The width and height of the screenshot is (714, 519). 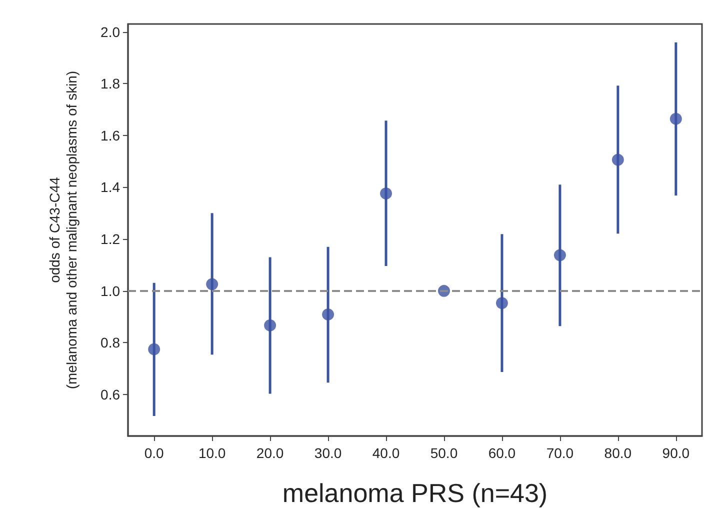 What do you see at coordinates (63, 230) in the screenshot?
I see `y-axis-title: odds of C43-C44 (melanoma and other malignant neoplasms of skin)` at bounding box center [63, 230].